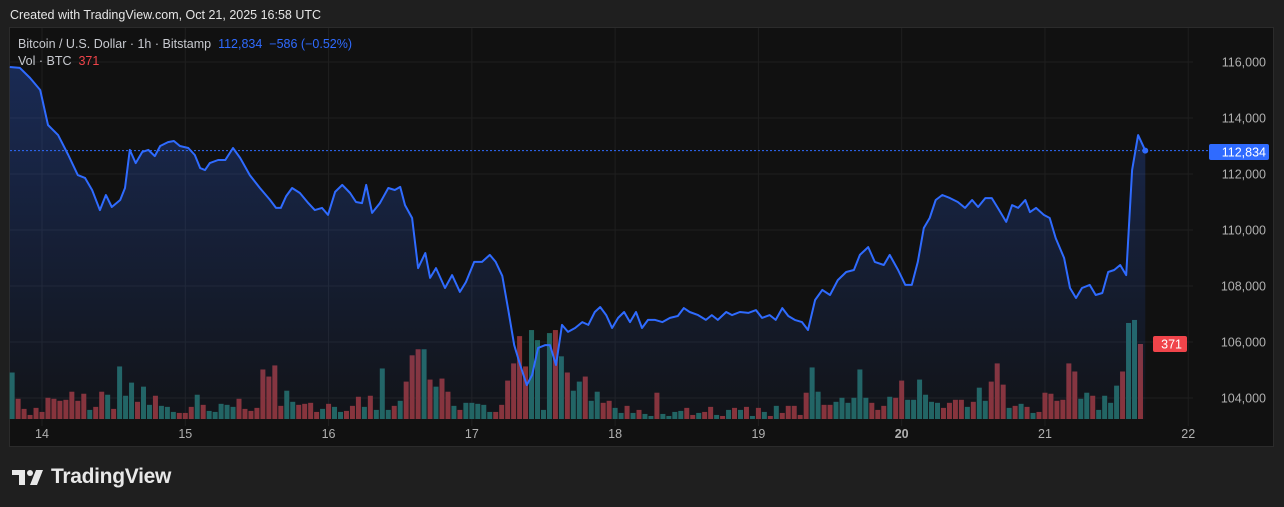 This screenshot has width=1284, height=507. Describe the element at coordinates (1045, 434) in the screenshot. I see `time-tick-label: 21` at that location.